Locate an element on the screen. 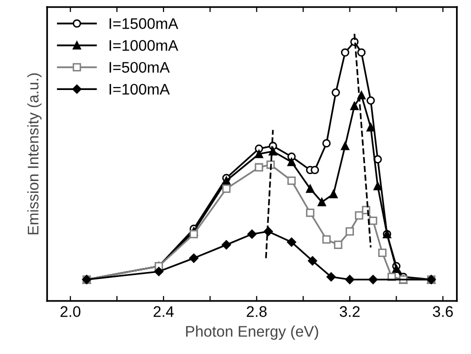 This screenshot has width=471, height=354. x-tick-label: 3.6 is located at coordinates (442, 311).